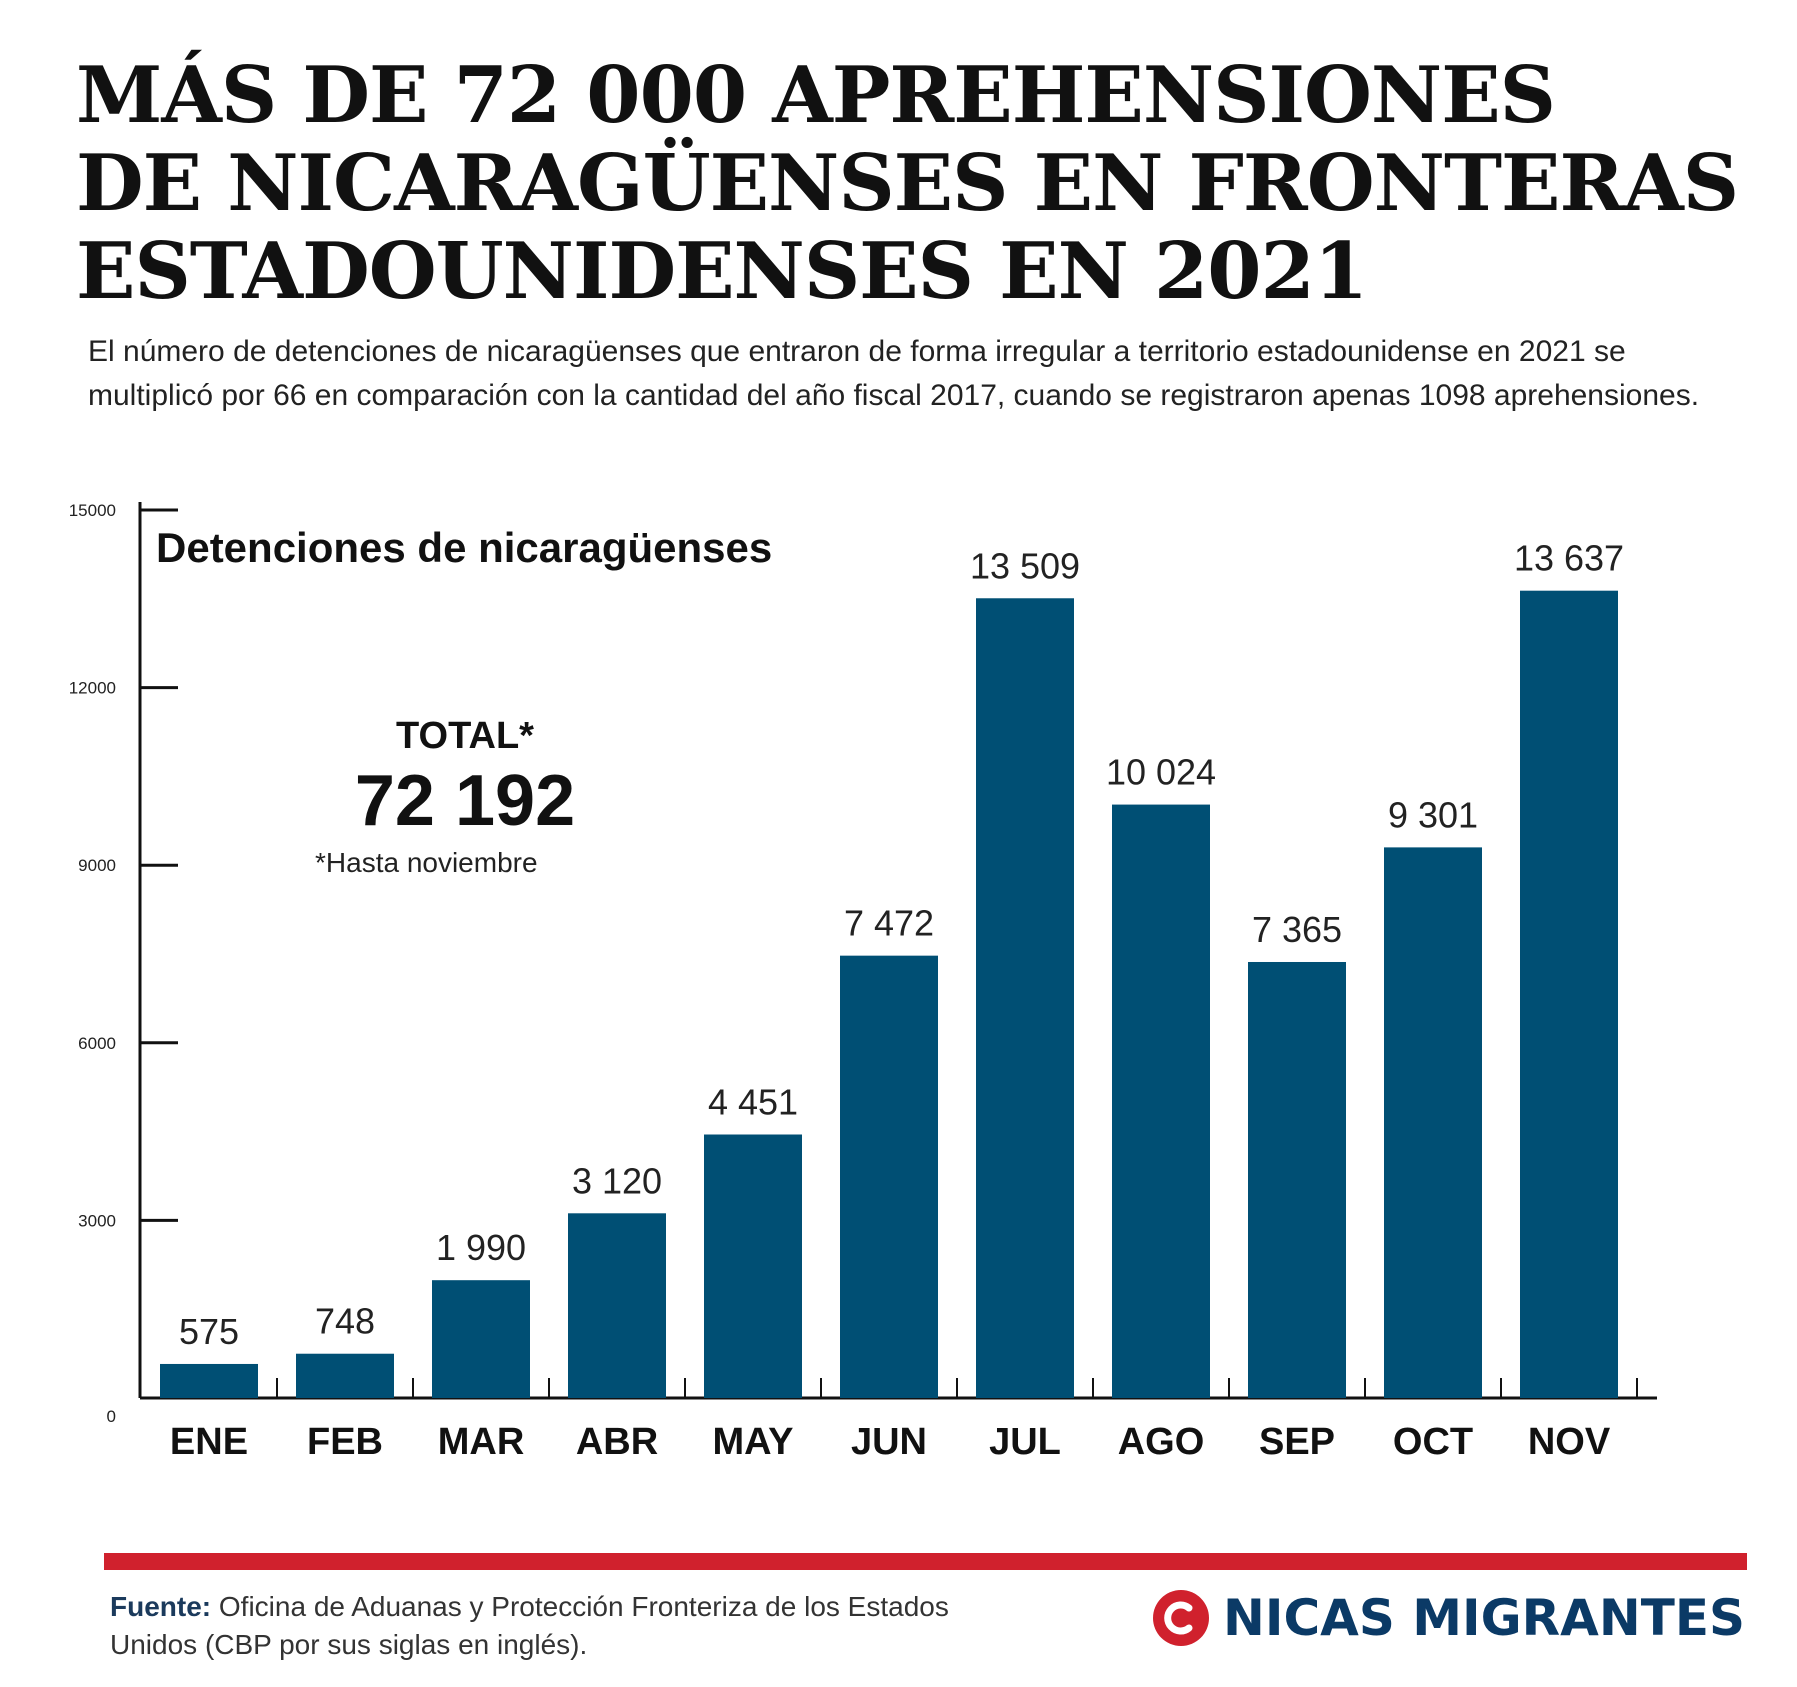 This screenshot has height=1687, width=1797. I want to click on bar-nov, so click(1569, 994).